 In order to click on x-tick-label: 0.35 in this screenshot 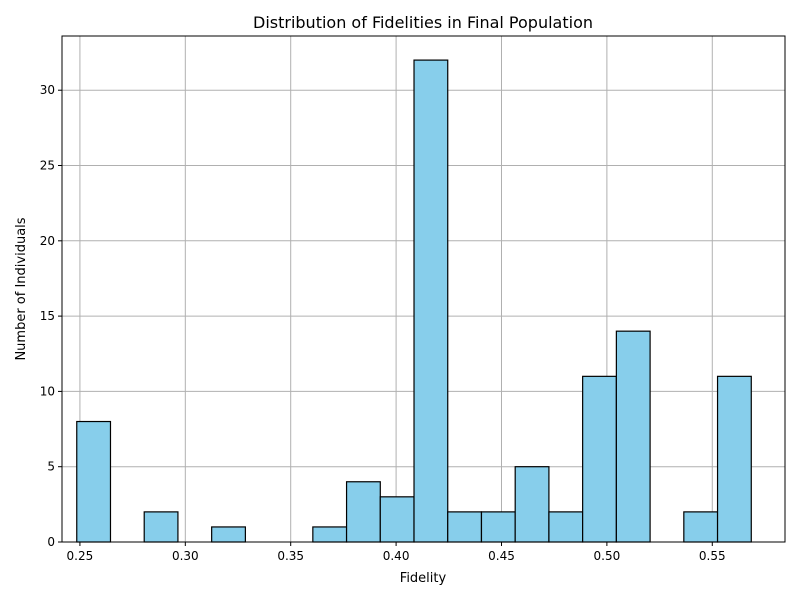, I will do `click(290, 556)`.